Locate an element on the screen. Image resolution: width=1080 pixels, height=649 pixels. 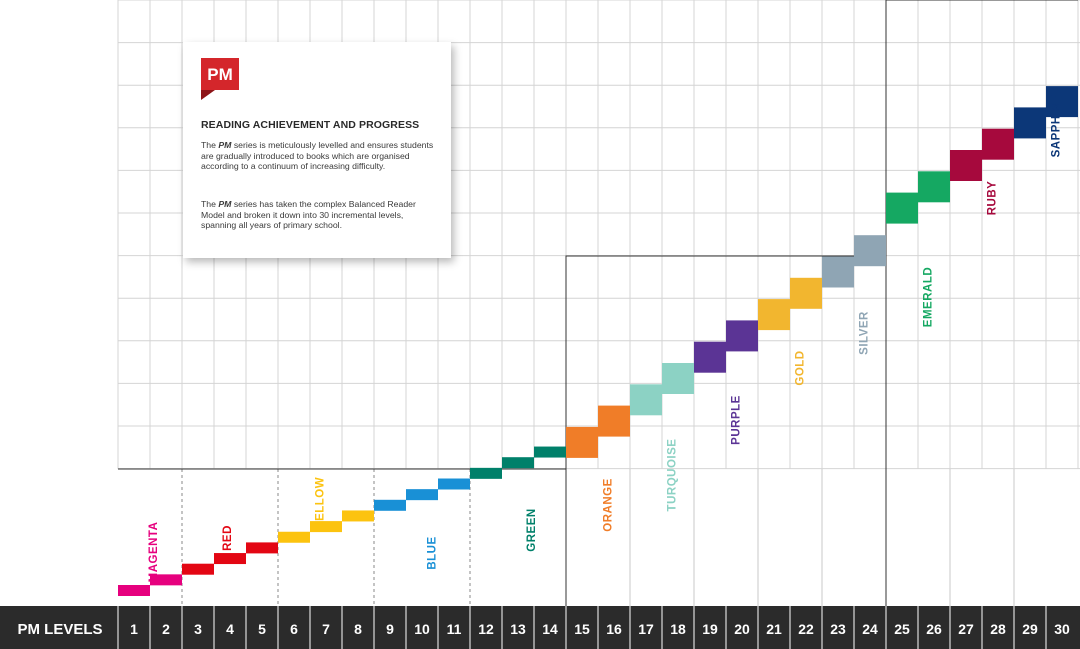
tick-label-19: 19 is located at coordinates (710, 629).